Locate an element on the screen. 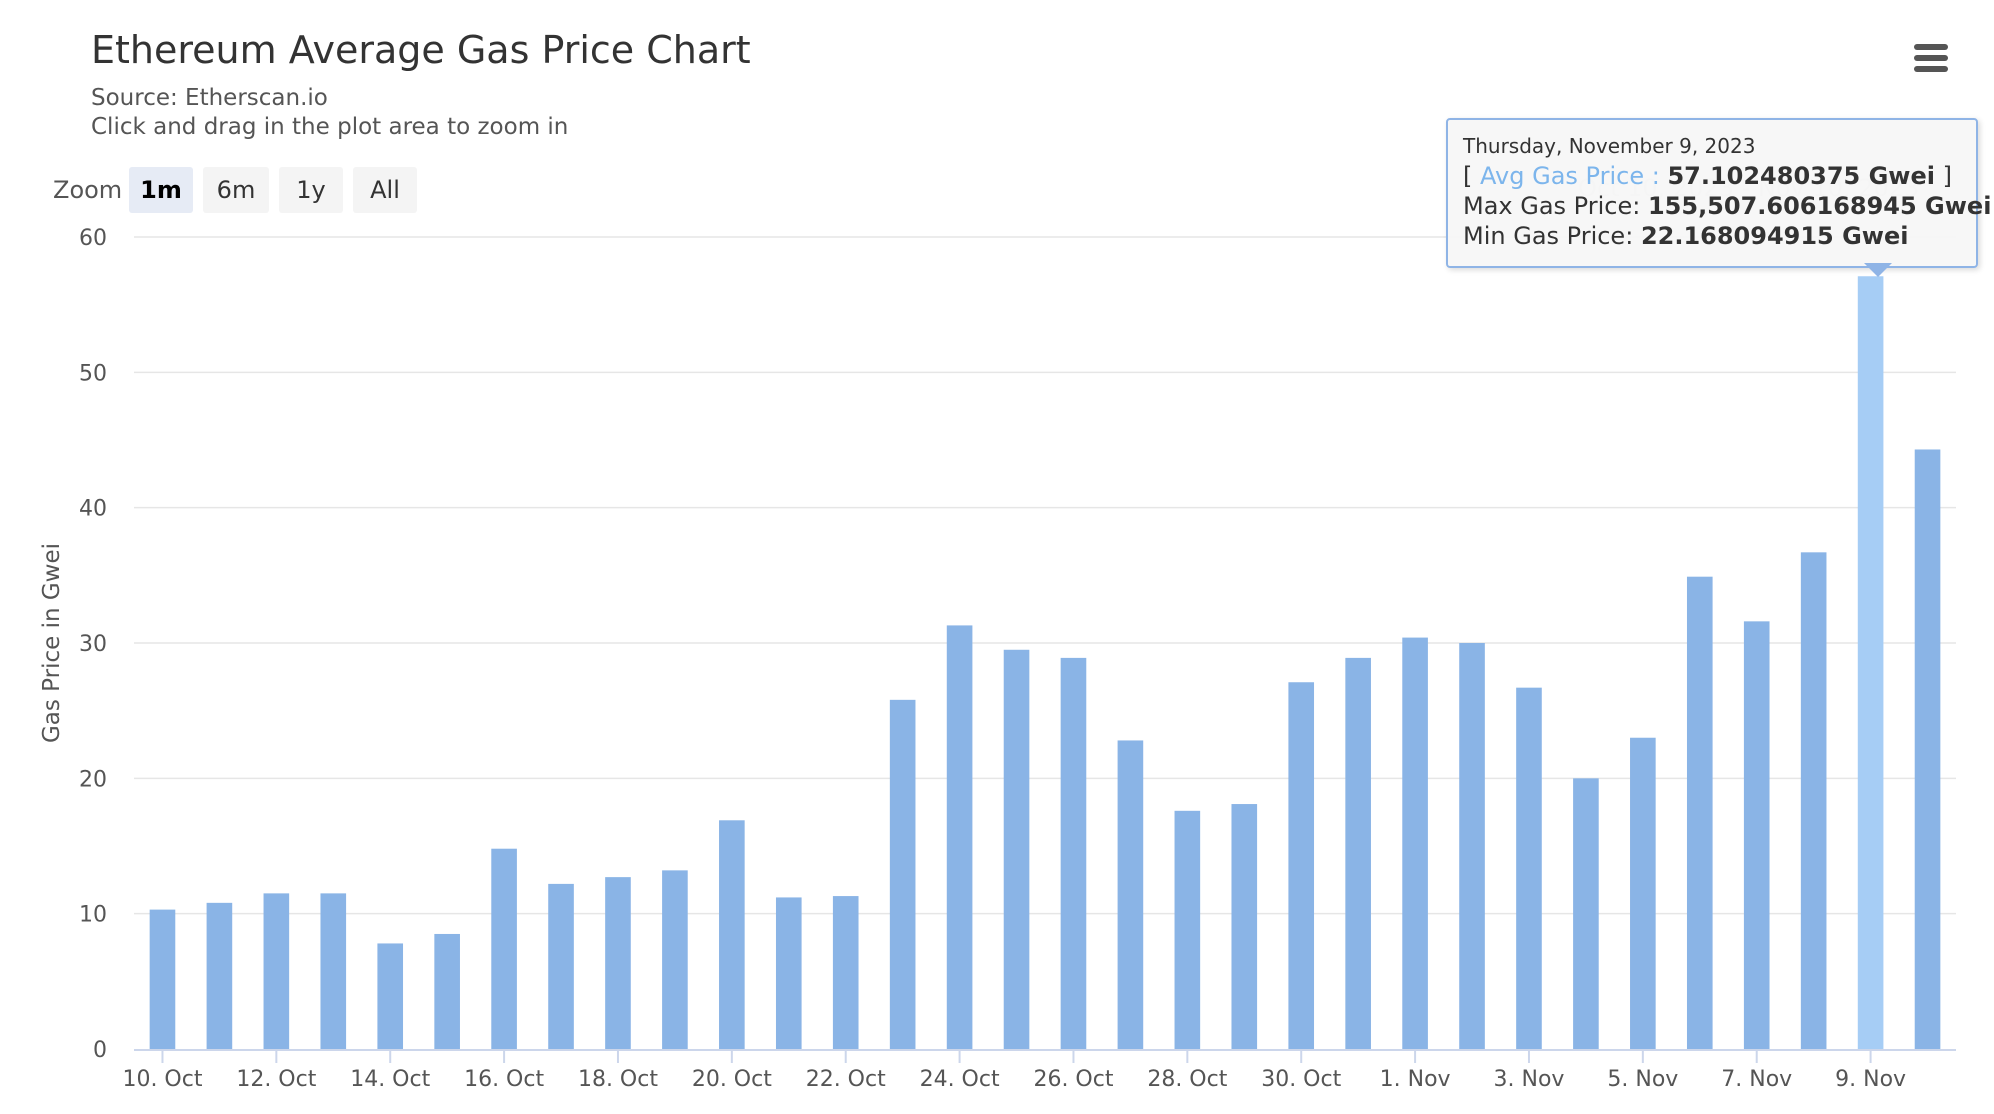 Image resolution: width=1994 pixels, height=1114 pixels. x-tick-label: 18. Oct is located at coordinates (618, 1079).